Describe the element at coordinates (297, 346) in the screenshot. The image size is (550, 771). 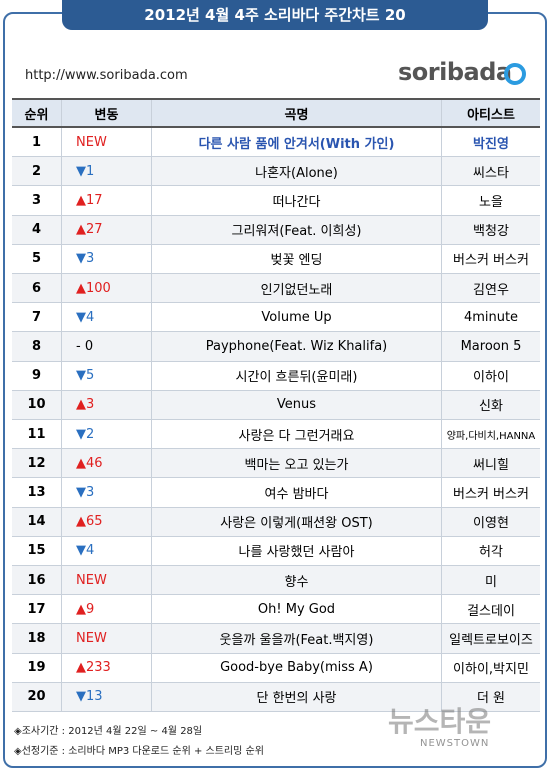
I see `song: Payphone(Feat. Wiz Khalifa)` at that location.